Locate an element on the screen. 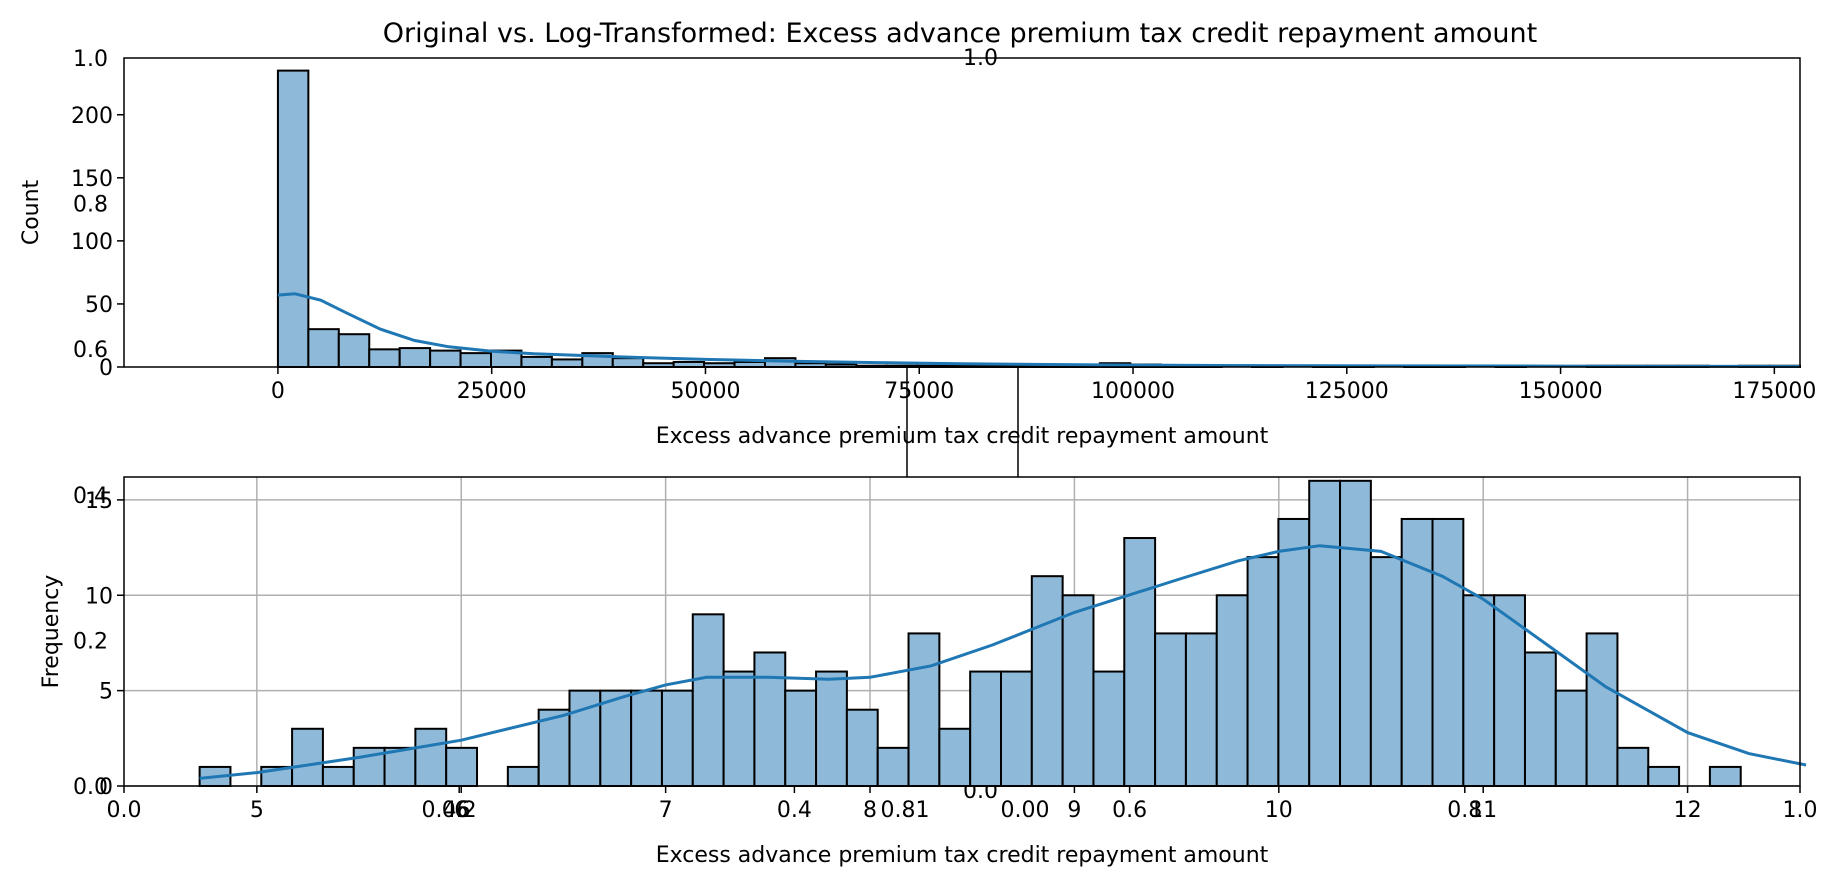 The image size is (1838, 886). x-tick-label: 0 is located at coordinates (278, 391).